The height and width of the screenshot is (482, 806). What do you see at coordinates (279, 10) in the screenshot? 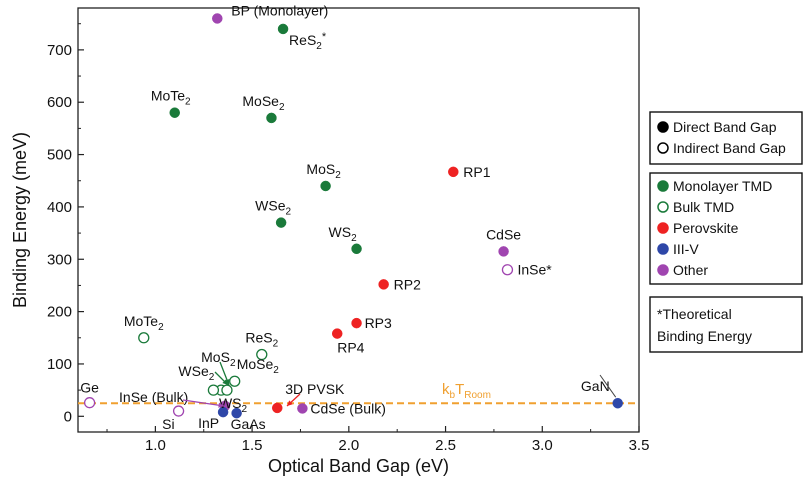
I see `point-label: BP (Monolayer)` at bounding box center [279, 10].